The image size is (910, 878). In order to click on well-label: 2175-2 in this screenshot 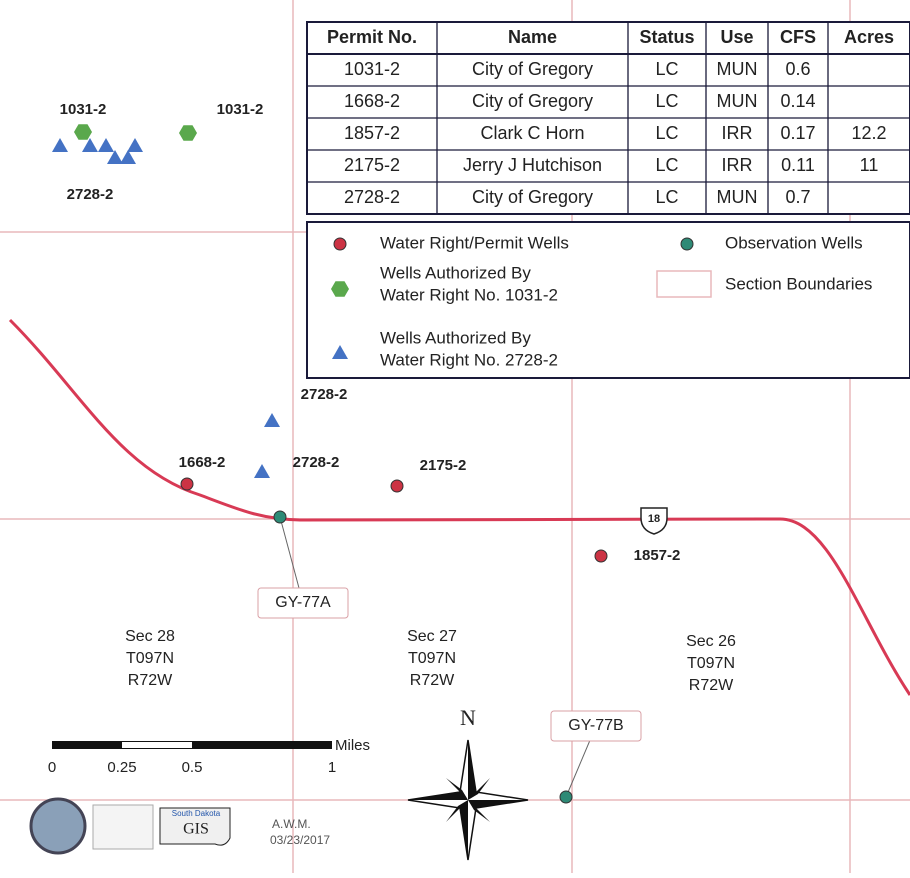, I will do `click(443, 465)`.